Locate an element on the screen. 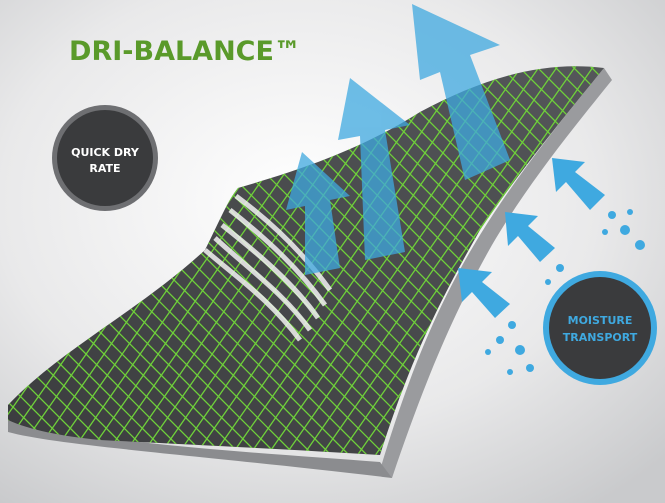 The image size is (665, 503). fabric-edge is located at coordinates (200, 449).